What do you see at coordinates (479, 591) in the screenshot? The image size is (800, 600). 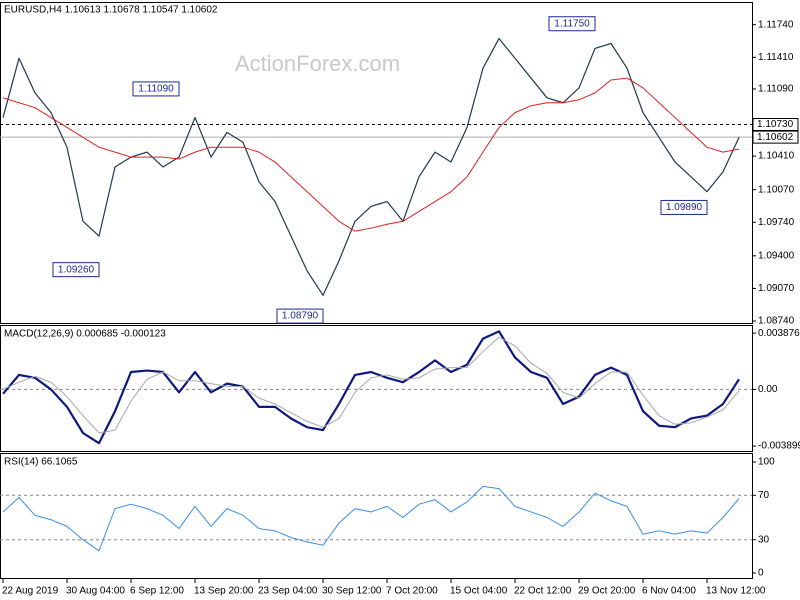 I see `x-tick-label: 15 Oct 04:00` at bounding box center [479, 591].